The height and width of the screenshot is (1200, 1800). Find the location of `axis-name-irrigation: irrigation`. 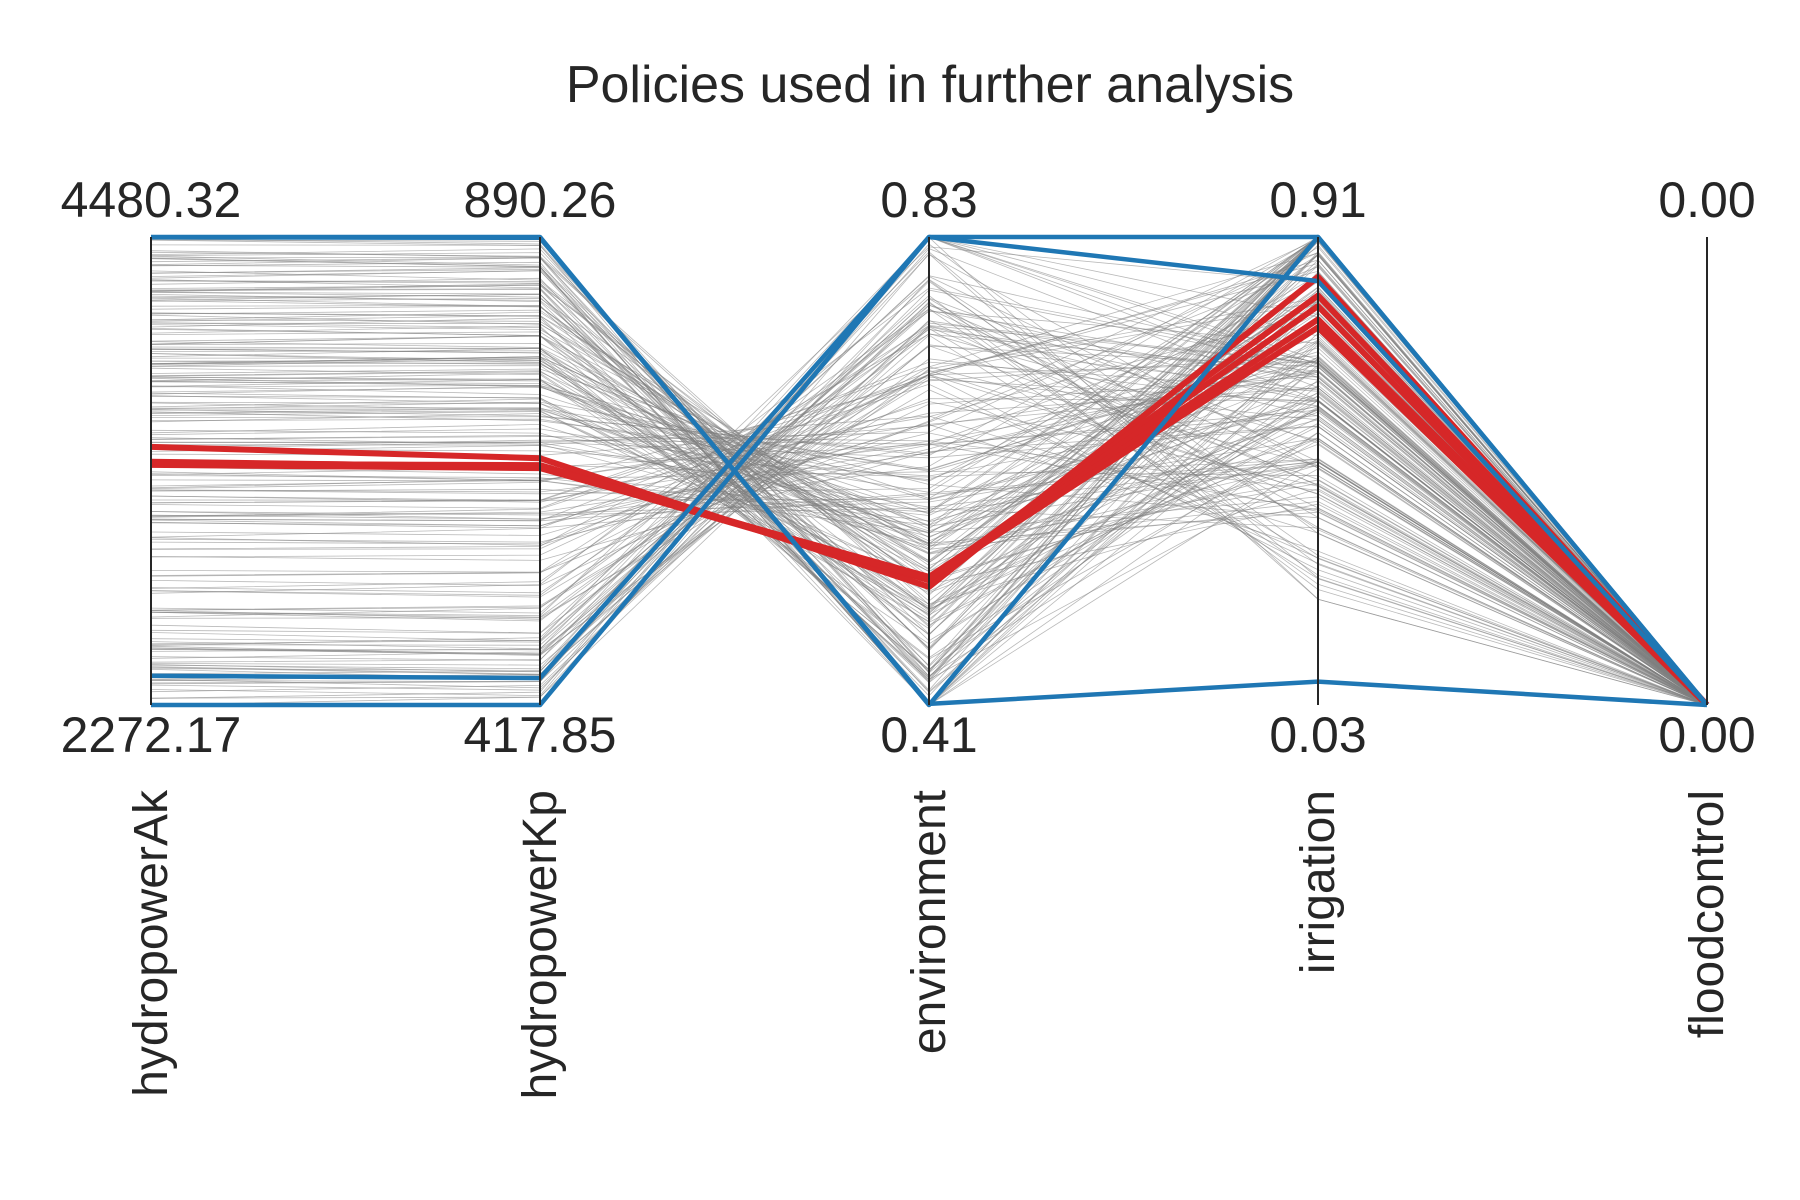

axis-name-irrigation: irrigation is located at coordinates (1318, 882).